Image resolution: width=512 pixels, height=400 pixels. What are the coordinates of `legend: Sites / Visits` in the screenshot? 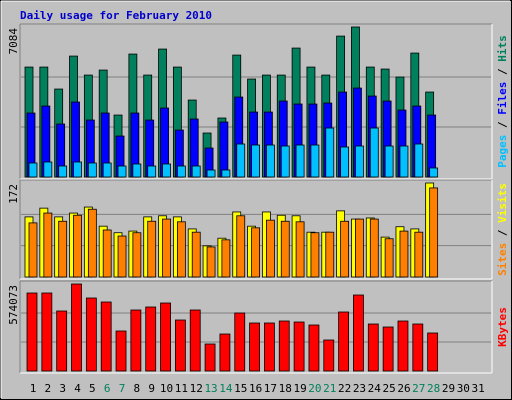 It's located at (502, 229).